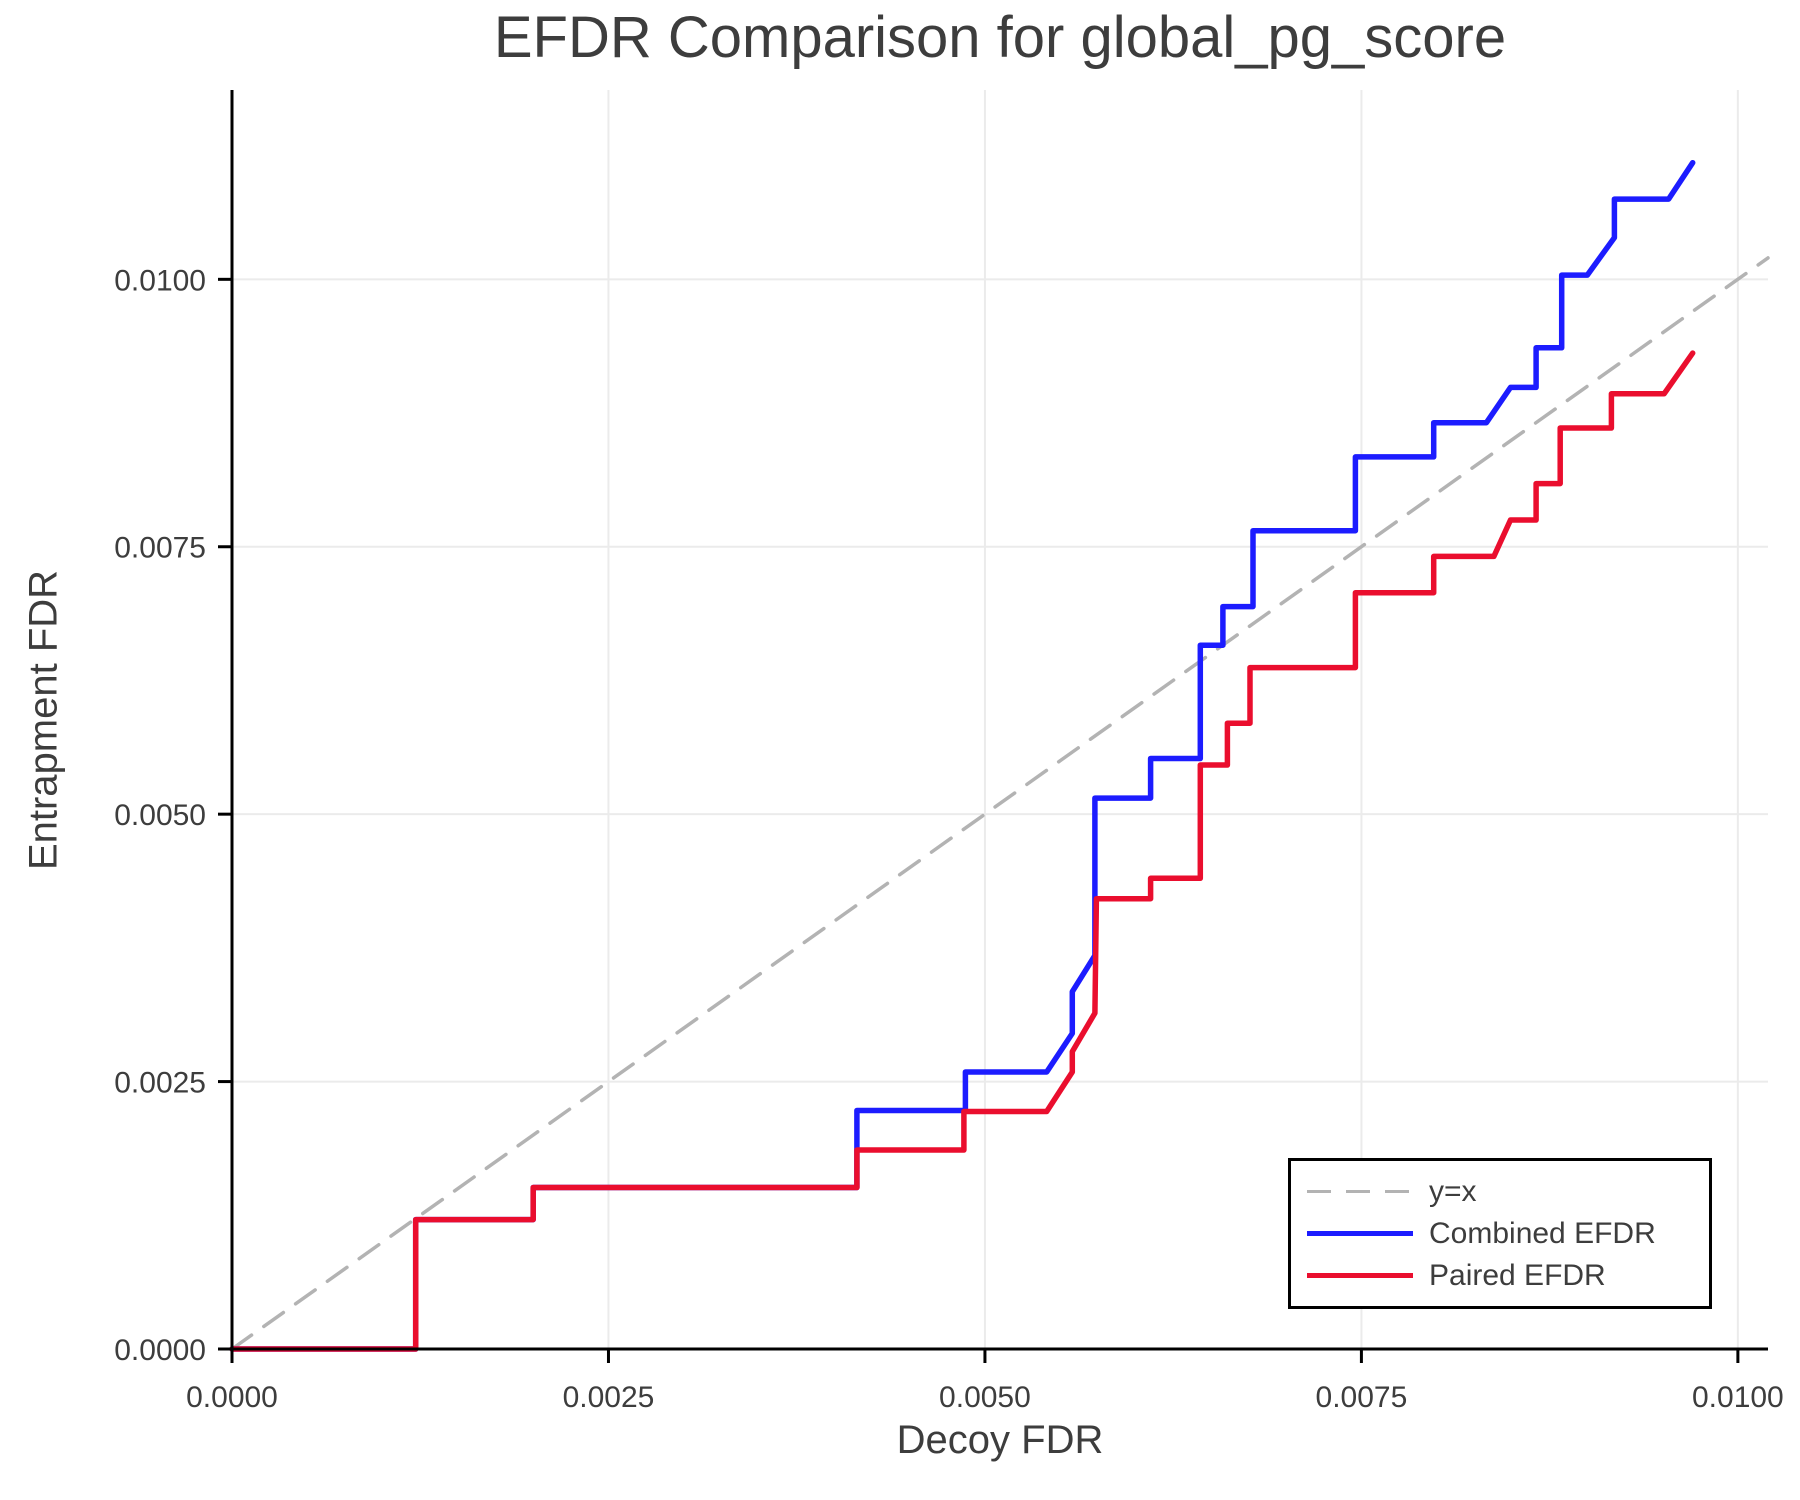 This screenshot has width=1800, height=1500. I want to click on y-tick-label: 0.0075, so click(160, 548).